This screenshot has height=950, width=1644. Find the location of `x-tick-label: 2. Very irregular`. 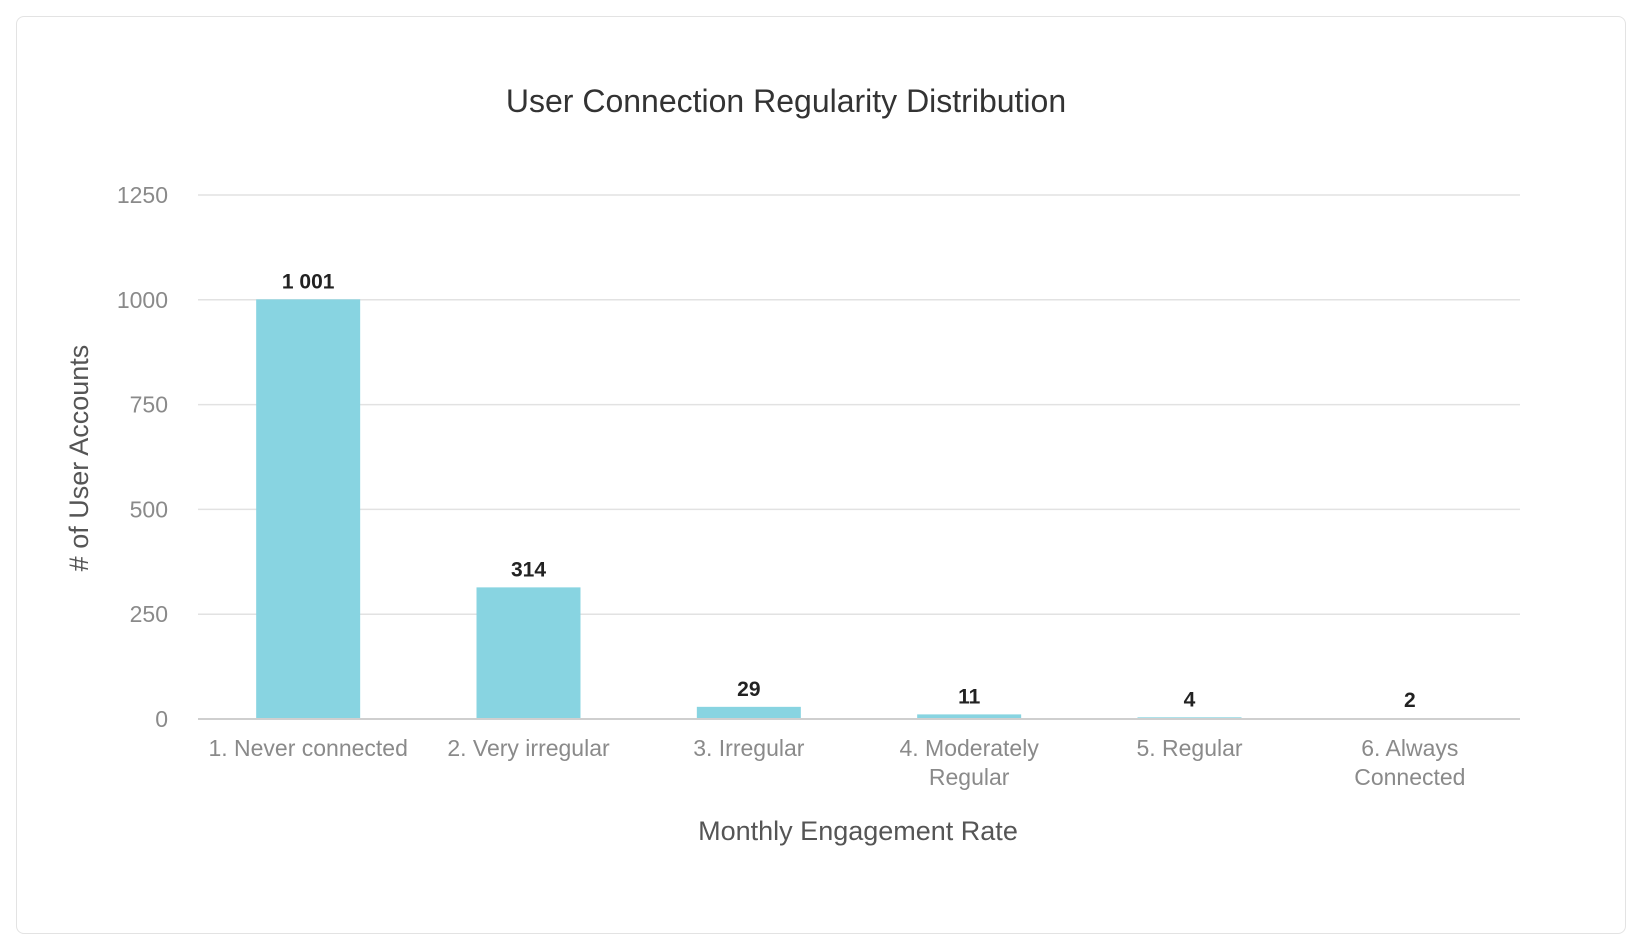

x-tick-label: 2. Very irregular is located at coordinates (528, 748).